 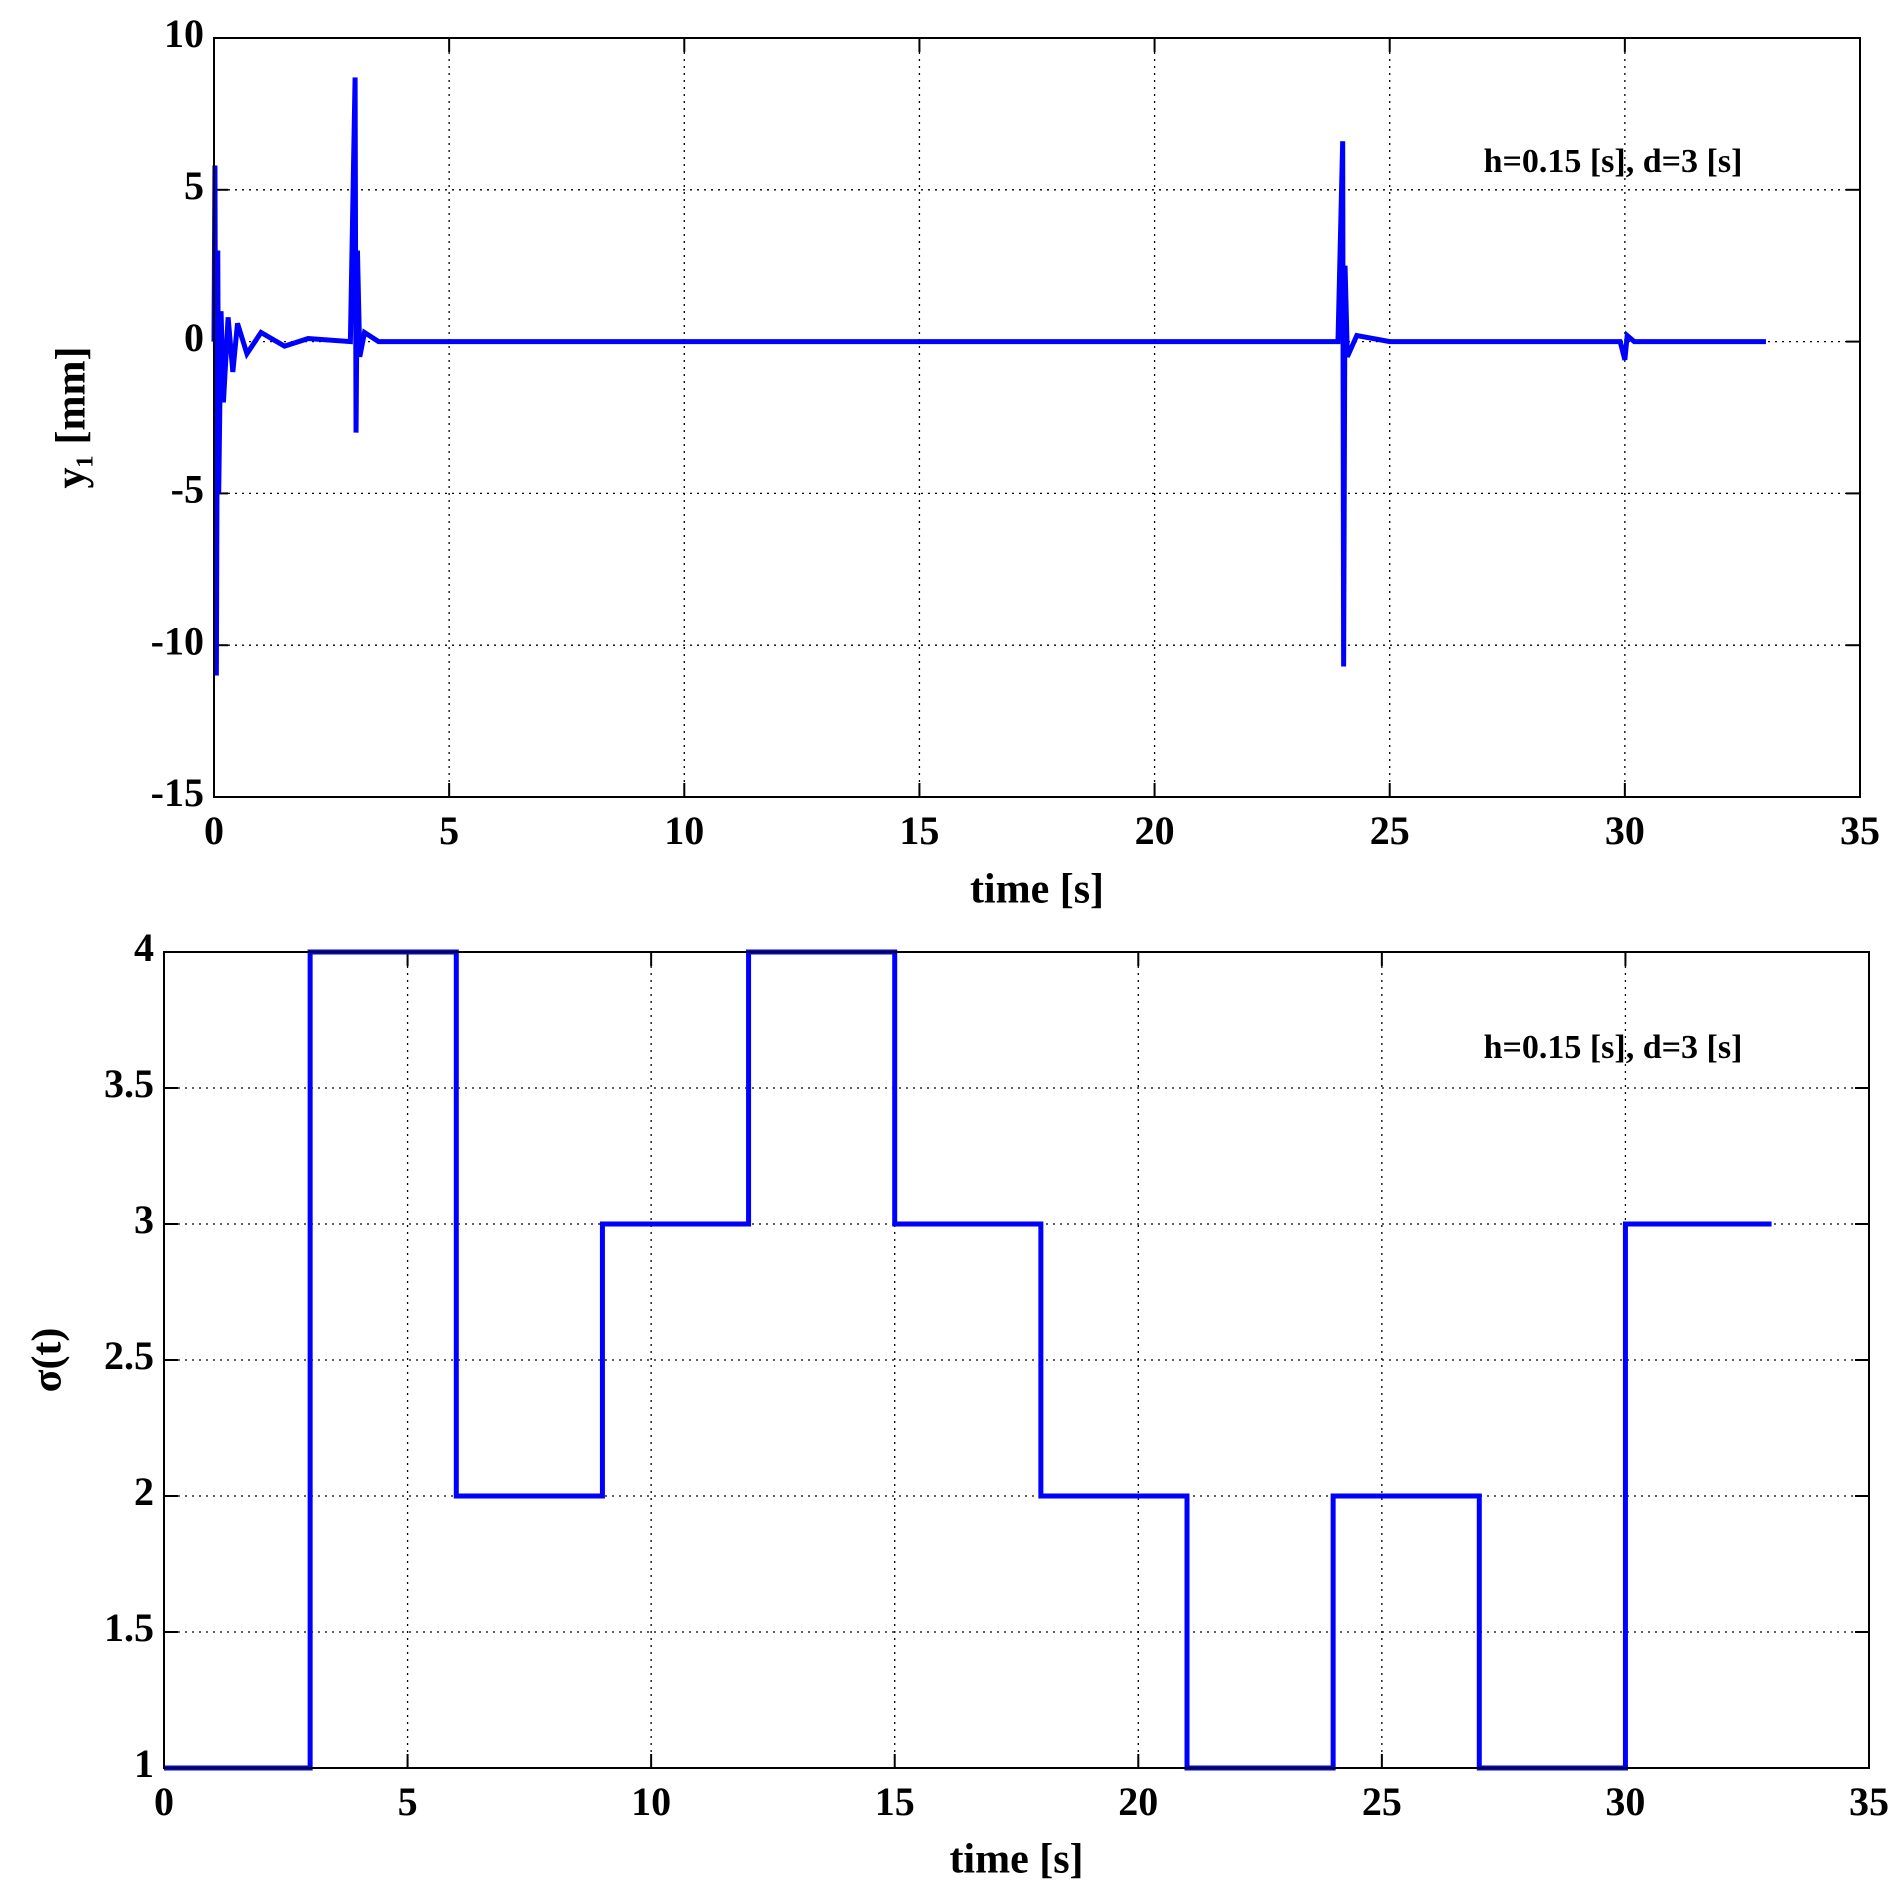 What do you see at coordinates (129, 1083) in the screenshot?
I see `y-tick-label: 3.5` at bounding box center [129, 1083].